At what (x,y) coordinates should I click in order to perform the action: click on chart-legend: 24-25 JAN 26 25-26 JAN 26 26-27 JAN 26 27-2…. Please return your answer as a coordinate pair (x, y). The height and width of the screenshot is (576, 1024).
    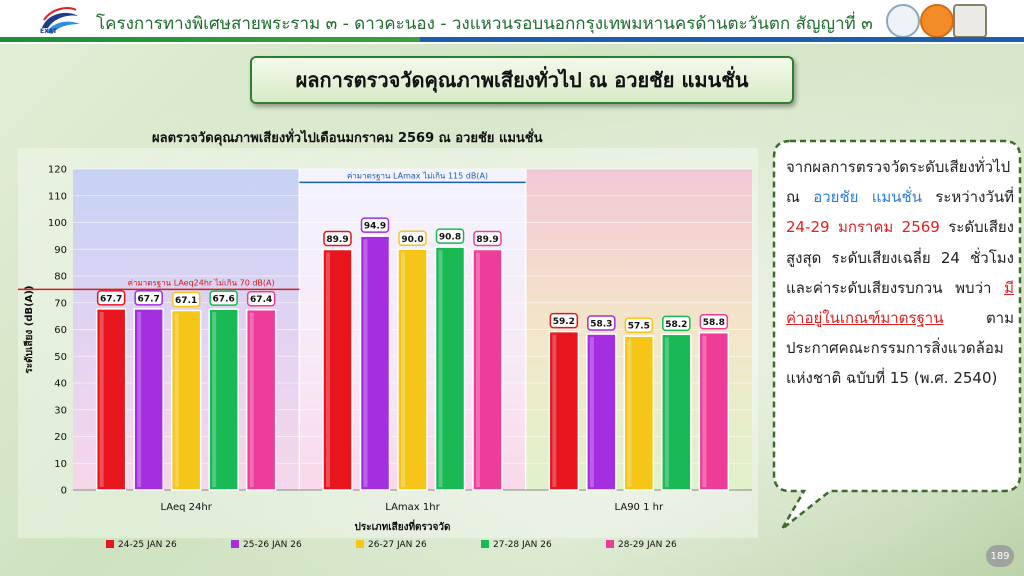
    Looking at the image, I should click on (430, 547).